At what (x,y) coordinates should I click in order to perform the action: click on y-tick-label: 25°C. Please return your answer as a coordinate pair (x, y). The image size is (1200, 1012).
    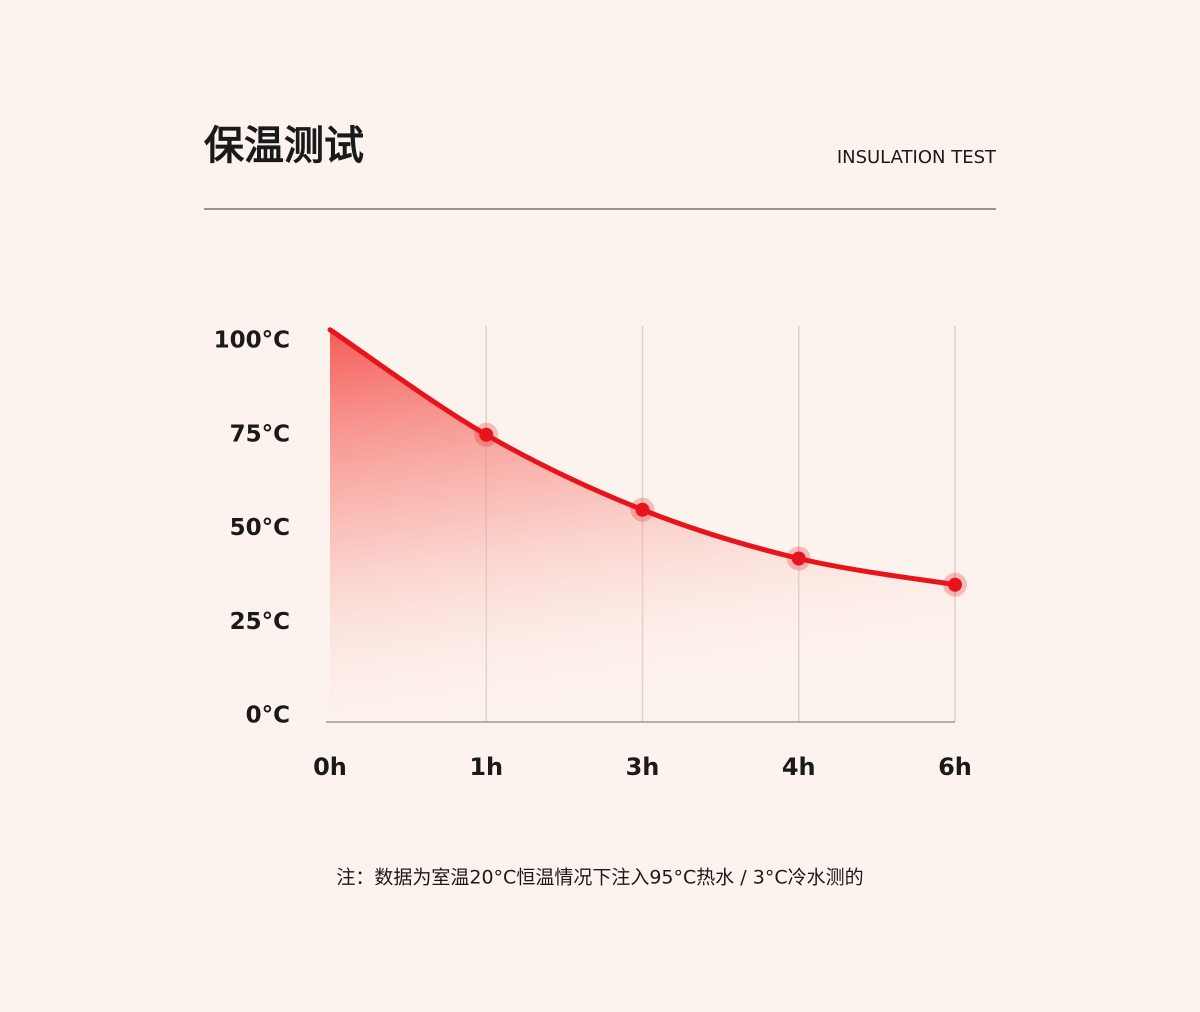
    Looking at the image, I should click on (260, 622).